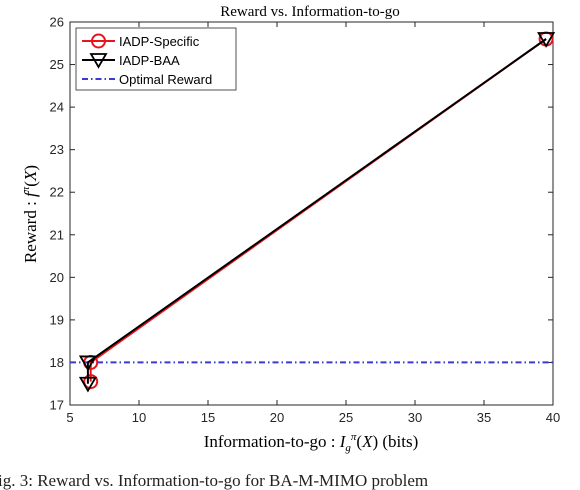 The height and width of the screenshot is (490, 580). I want to click on point-iadp-specific, so click(91, 382).